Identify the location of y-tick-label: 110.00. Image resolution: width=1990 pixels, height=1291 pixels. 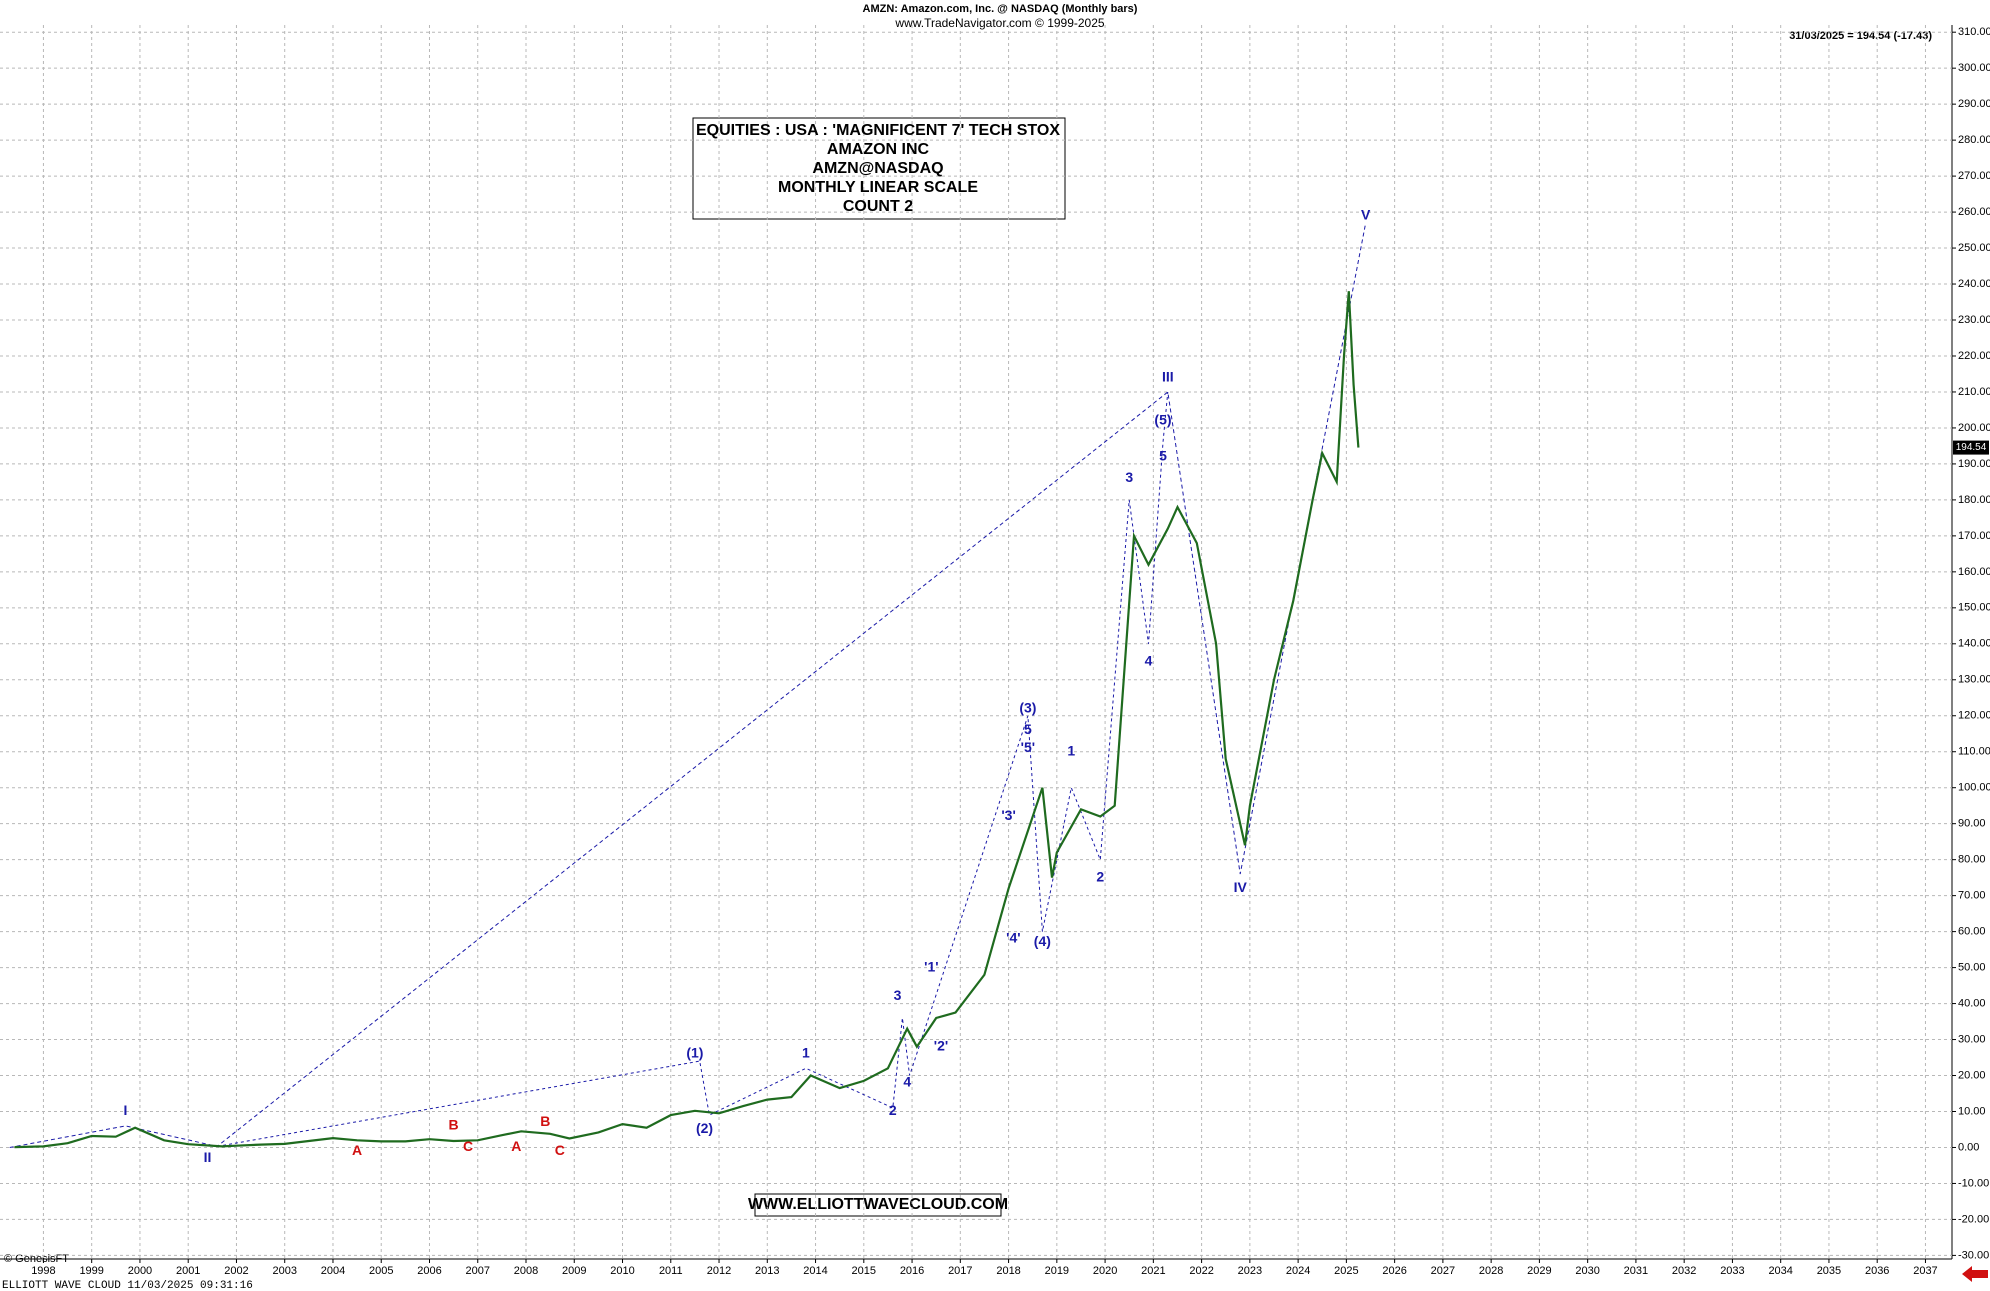
(1974, 752).